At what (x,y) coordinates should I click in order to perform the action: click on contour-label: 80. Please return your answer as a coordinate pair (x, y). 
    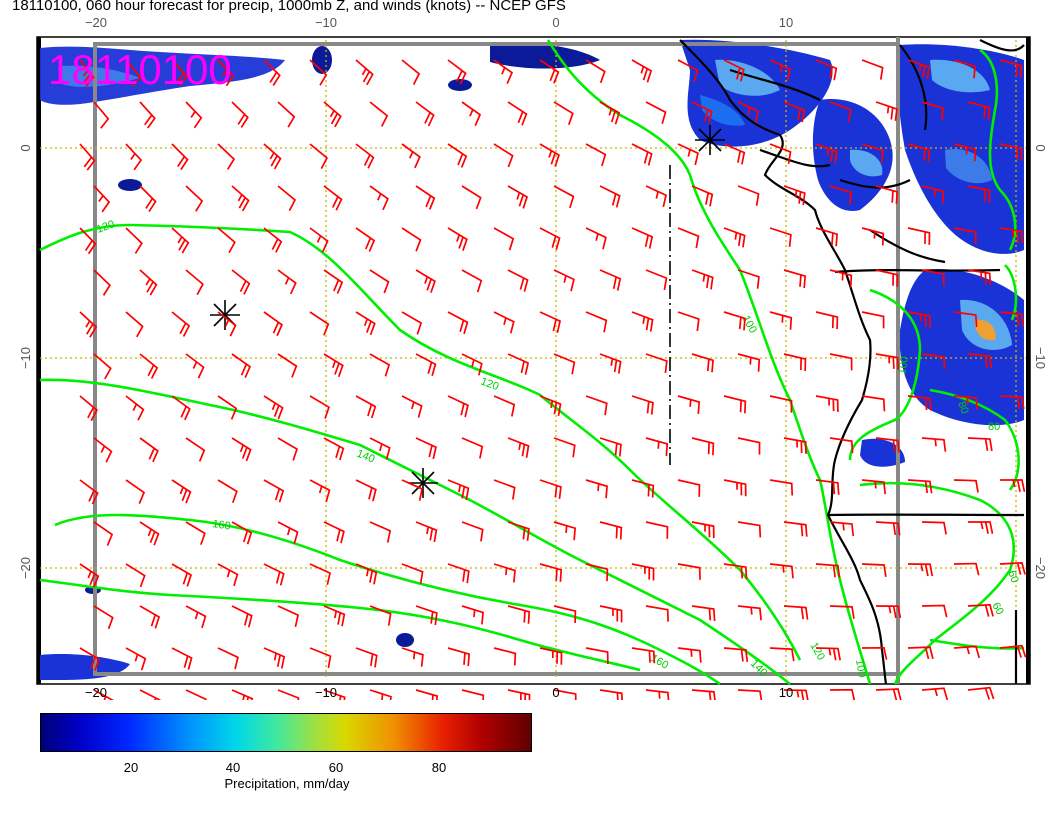
    Looking at the image, I should click on (994, 427).